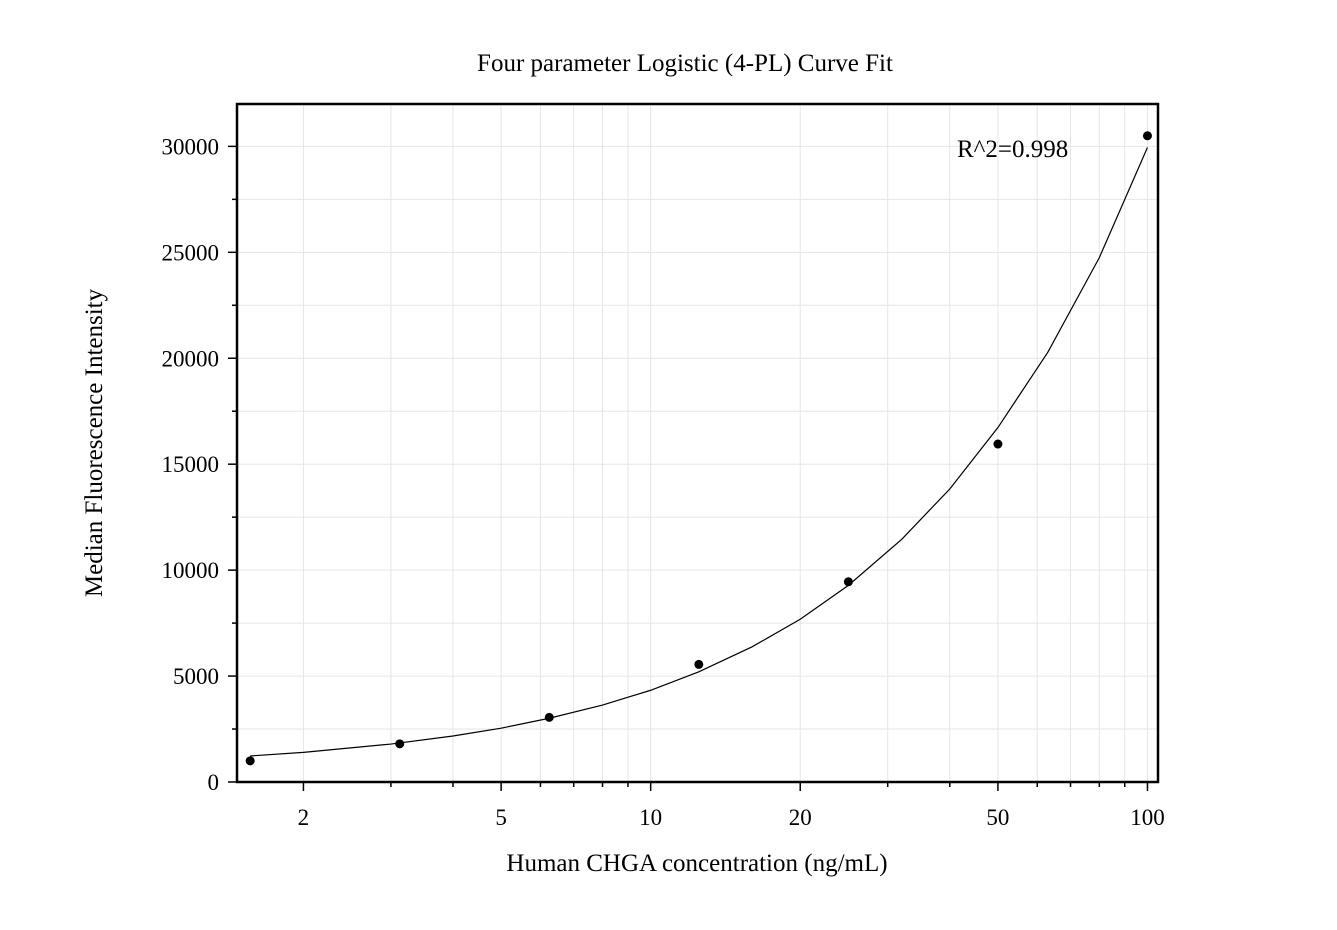 The width and height of the screenshot is (1337, 930). Describe the element at coordinates (501, 817) in the screenshot. I see `x-tick-label: 5` at that location.